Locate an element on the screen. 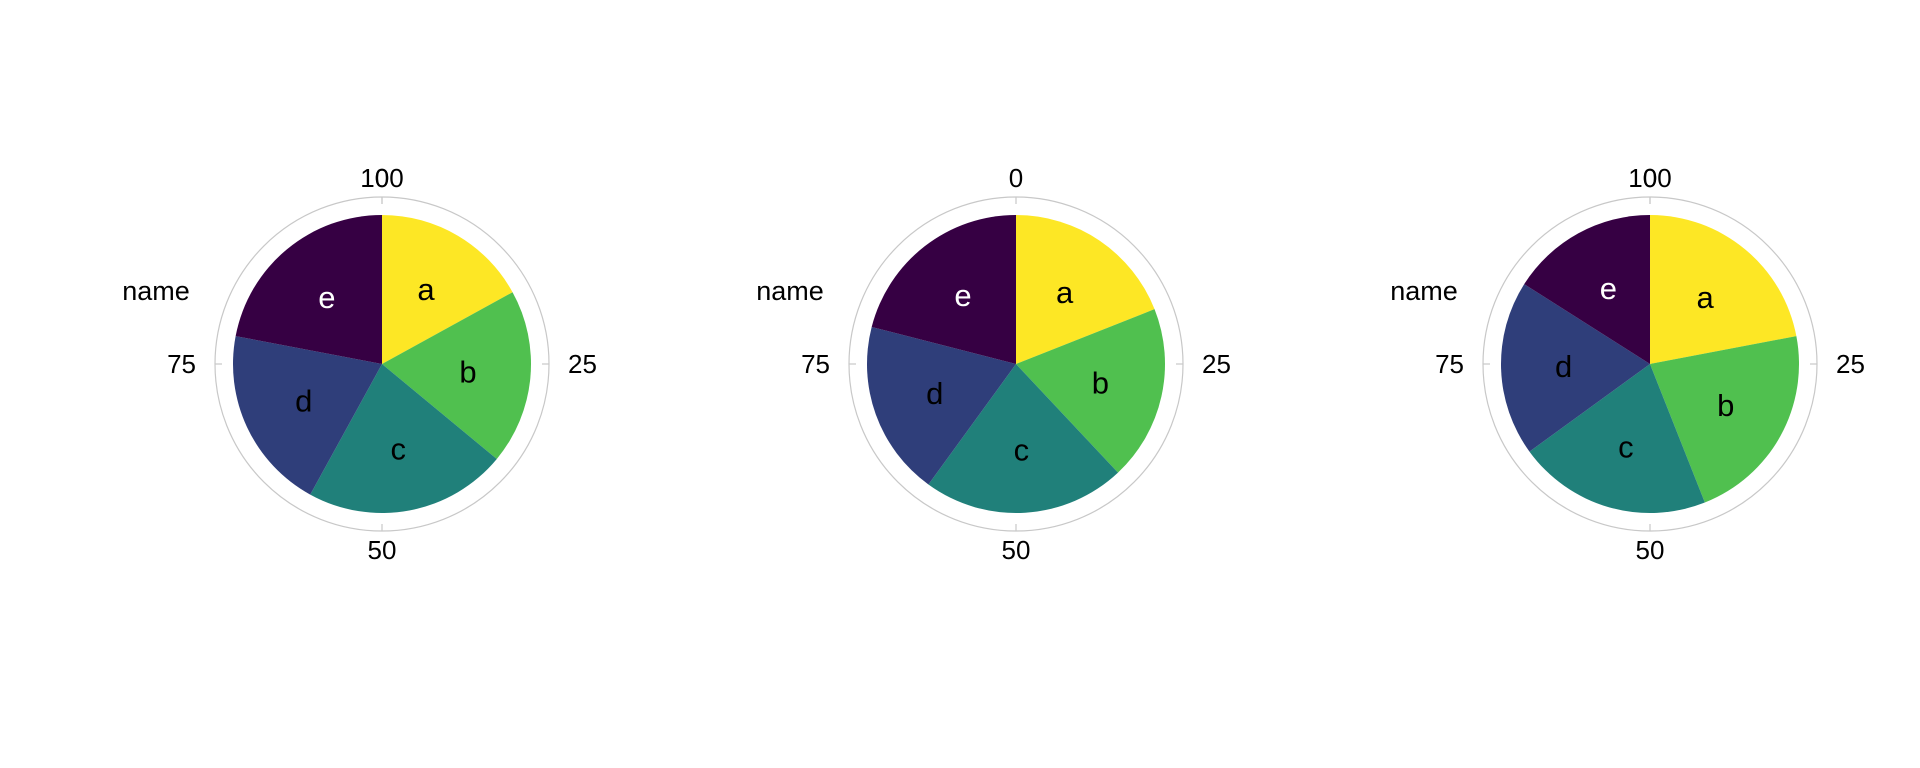 Image resolution: width=1920 pixels, height=768 pixels. pie-chart-3: 0 25 50 75 100 a b c d e name is located at coordinates (1627, 364).